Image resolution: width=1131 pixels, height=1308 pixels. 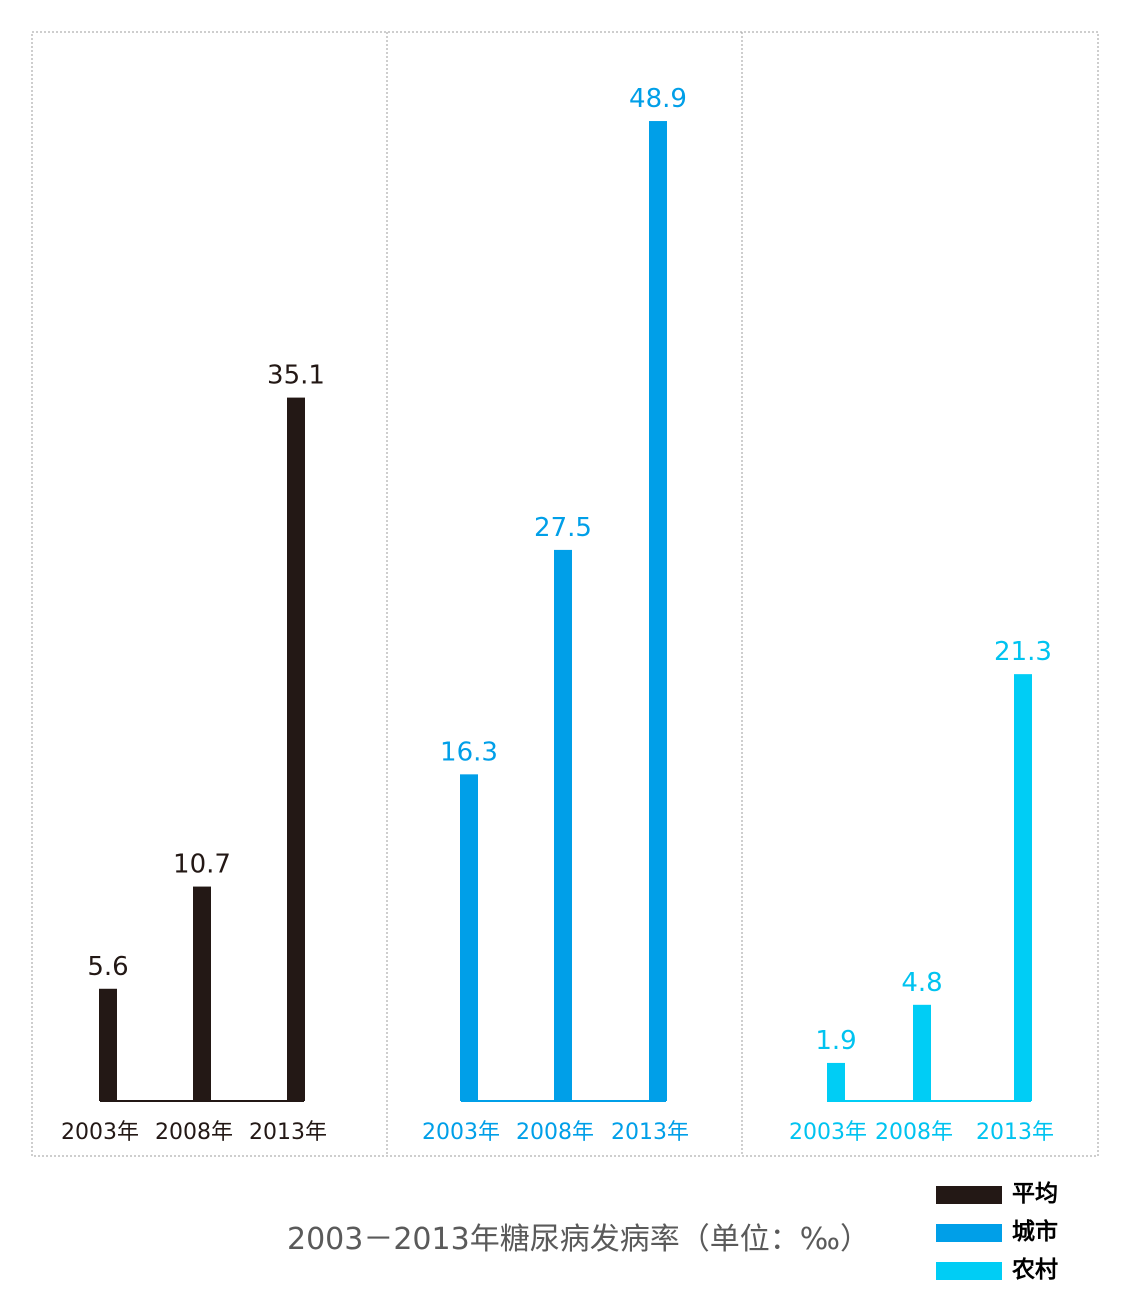 I want to click on data-label: 21.3, so click(x=1023, y=652).